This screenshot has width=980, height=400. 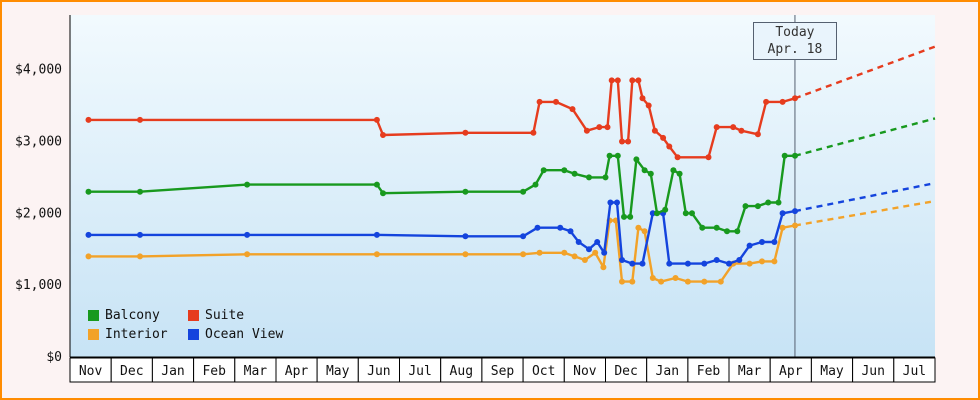 What do you see at coordinates (461, 371) in the screenshot?
I see `month-label: Aug` at bounding box center [461, 371].